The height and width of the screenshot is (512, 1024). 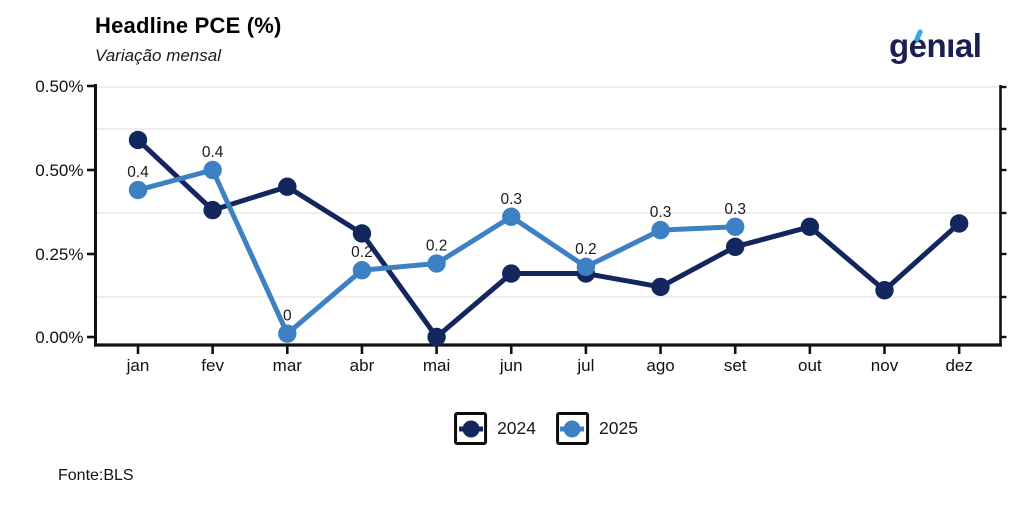 I want to click on x-tick-label: dez, so click(x=958, y=365).